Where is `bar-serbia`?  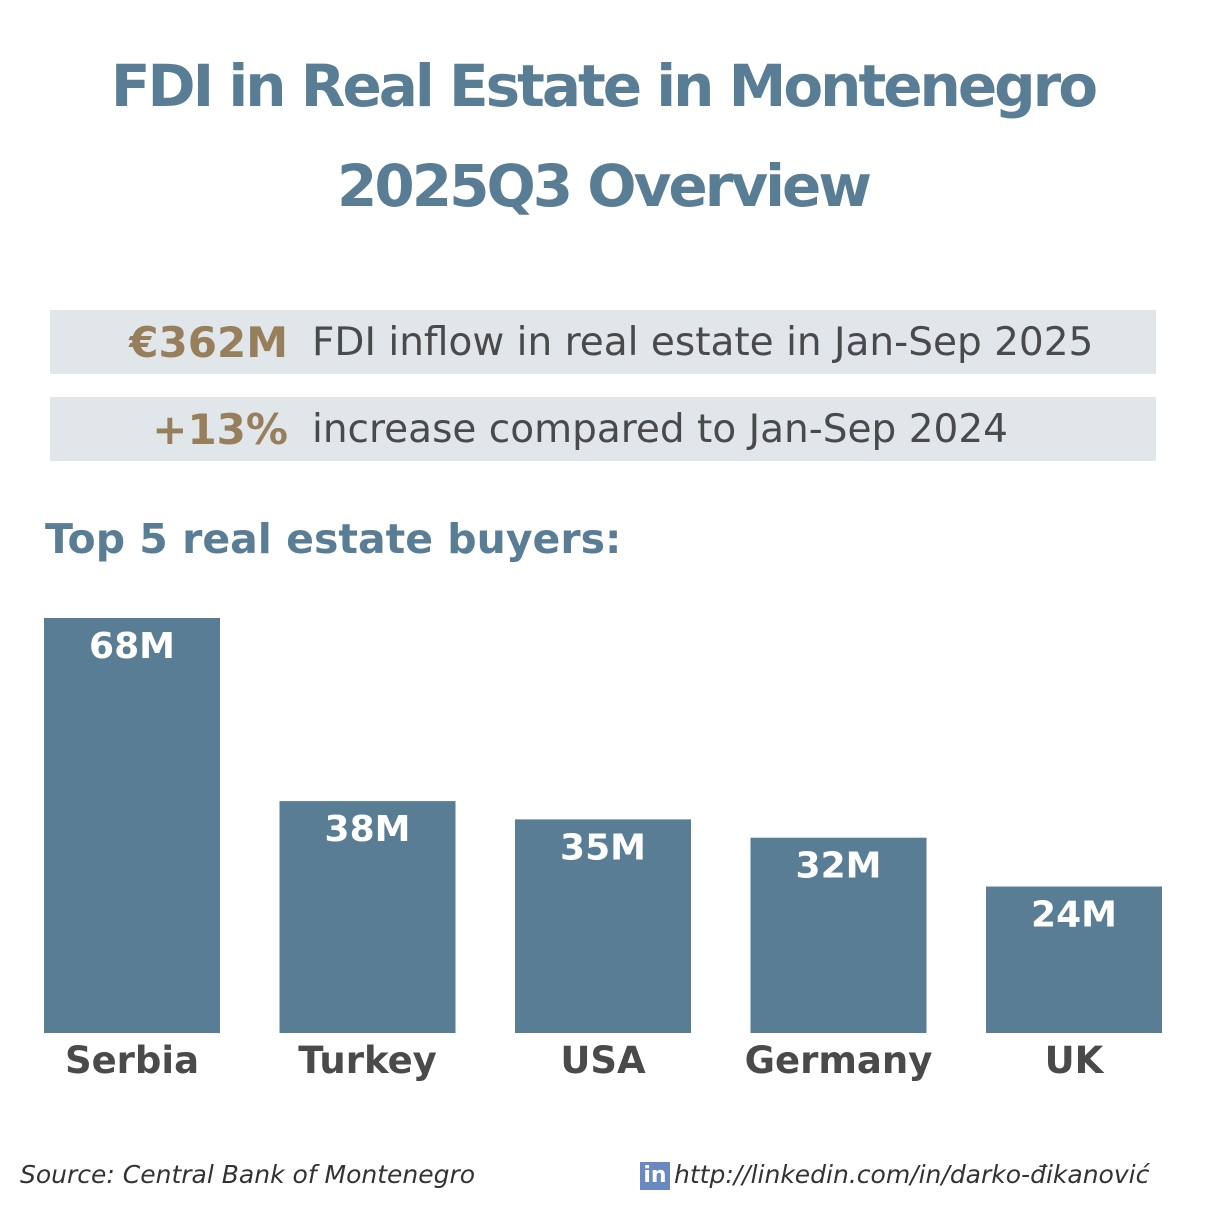 bar-serbia is located at coordinates (132, 825).